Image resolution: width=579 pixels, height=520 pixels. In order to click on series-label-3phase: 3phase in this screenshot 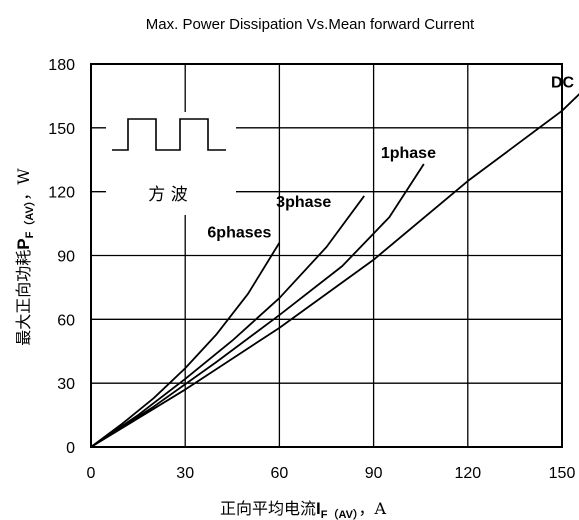, I will do `click(303, 202)`.